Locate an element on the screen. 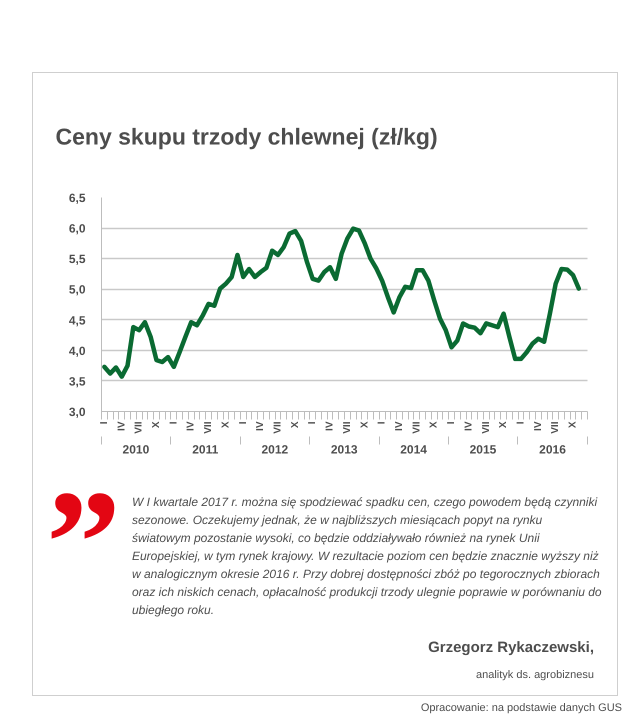  text: Opracowanie: na podstawie danych GUS is located at coordinates (521, 708).